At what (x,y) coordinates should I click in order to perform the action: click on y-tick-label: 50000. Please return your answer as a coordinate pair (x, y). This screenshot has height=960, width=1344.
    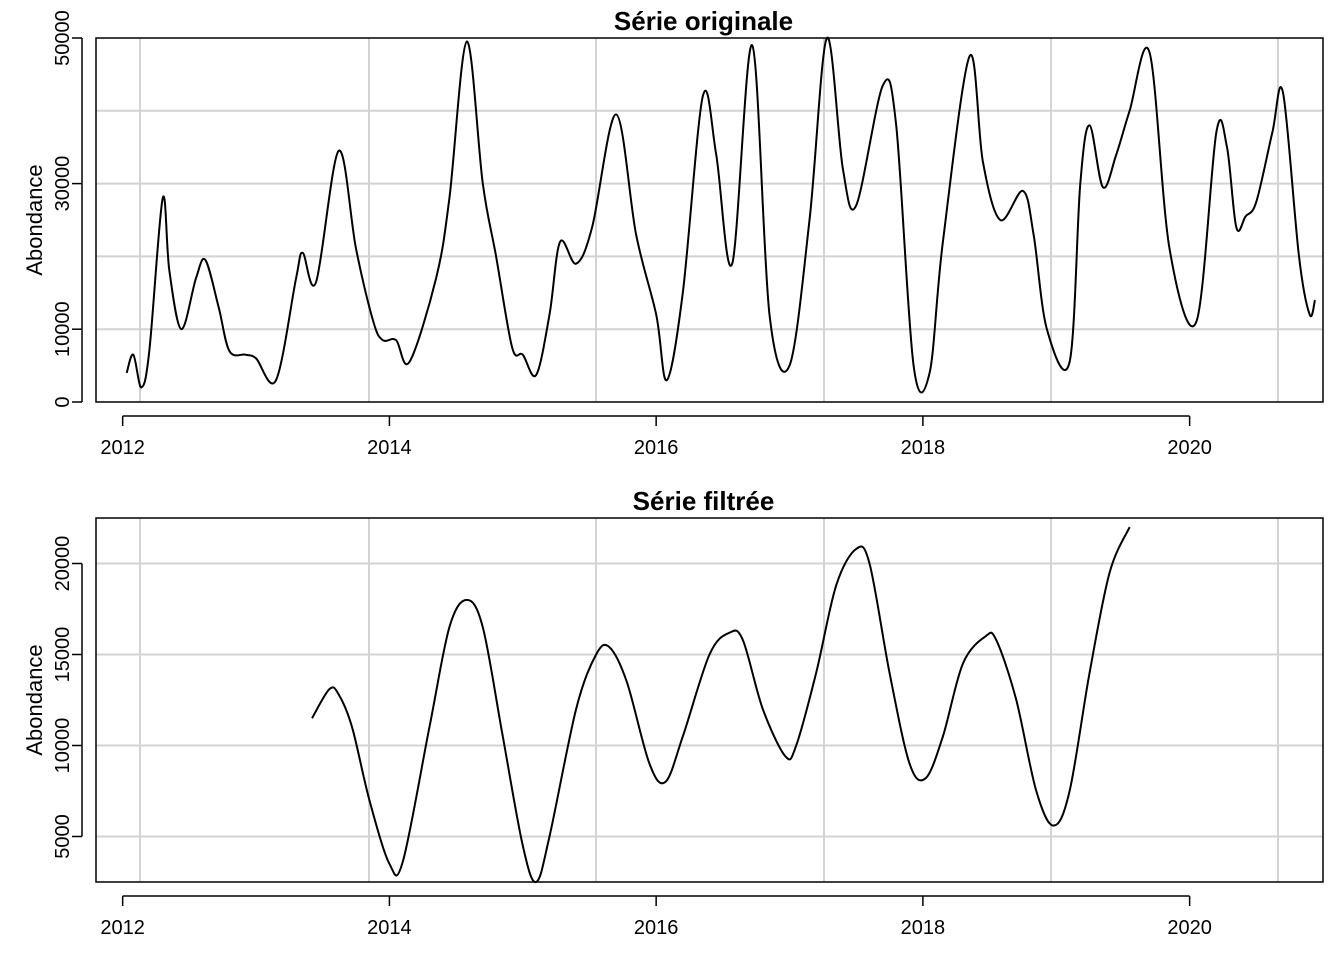
    Looking at the image, I should click on (63, 38).